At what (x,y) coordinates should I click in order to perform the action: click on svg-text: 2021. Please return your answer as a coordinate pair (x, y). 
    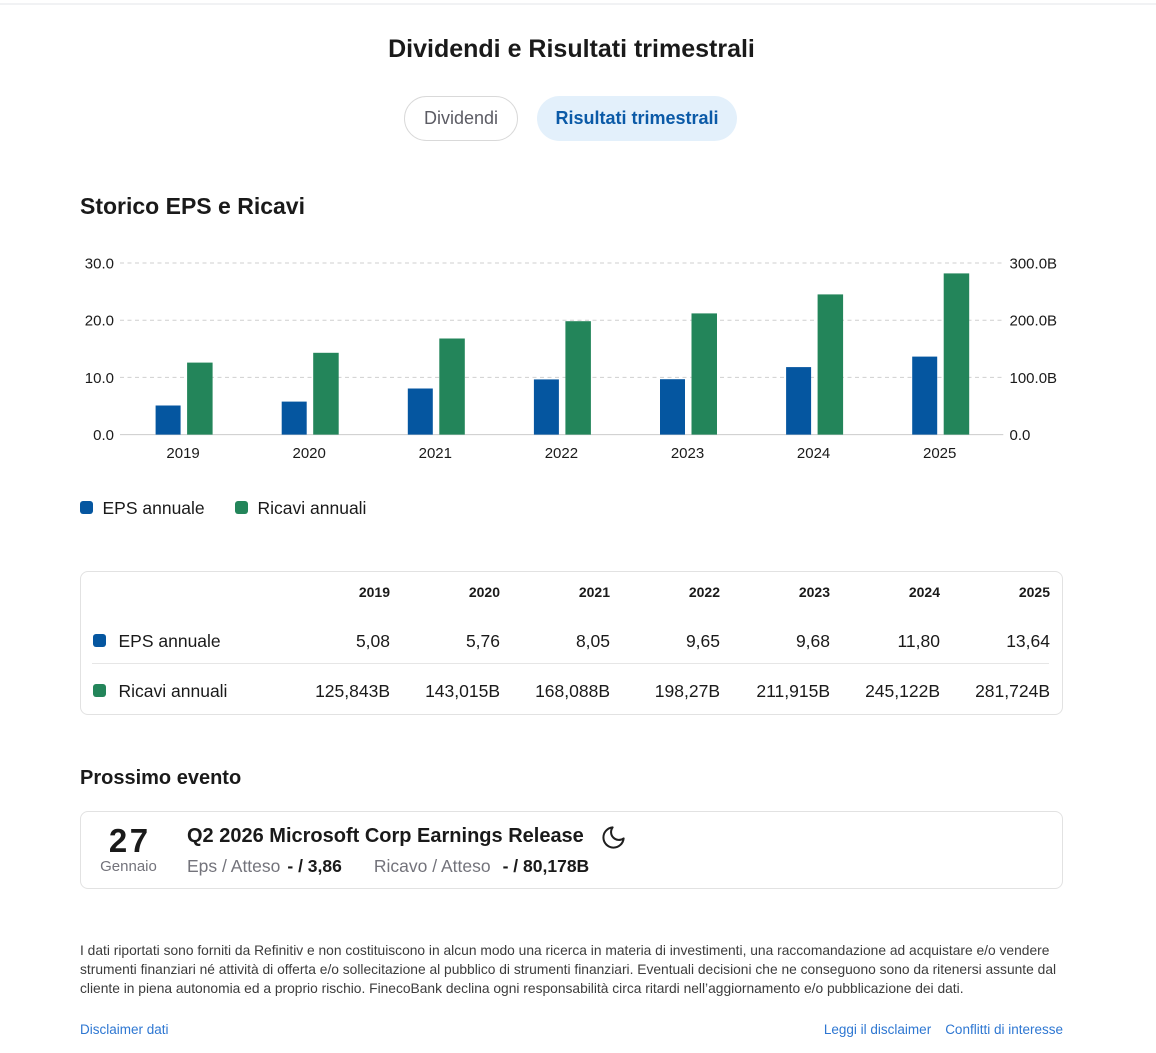
    Looking at the image, I should click on (435, 453).